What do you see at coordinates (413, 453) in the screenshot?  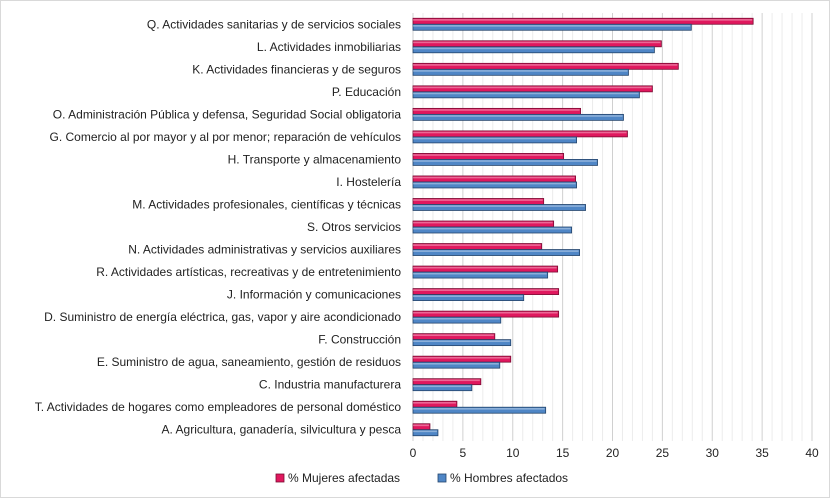 I see `x-tick-label: 0` at bounding box center [413, 453].